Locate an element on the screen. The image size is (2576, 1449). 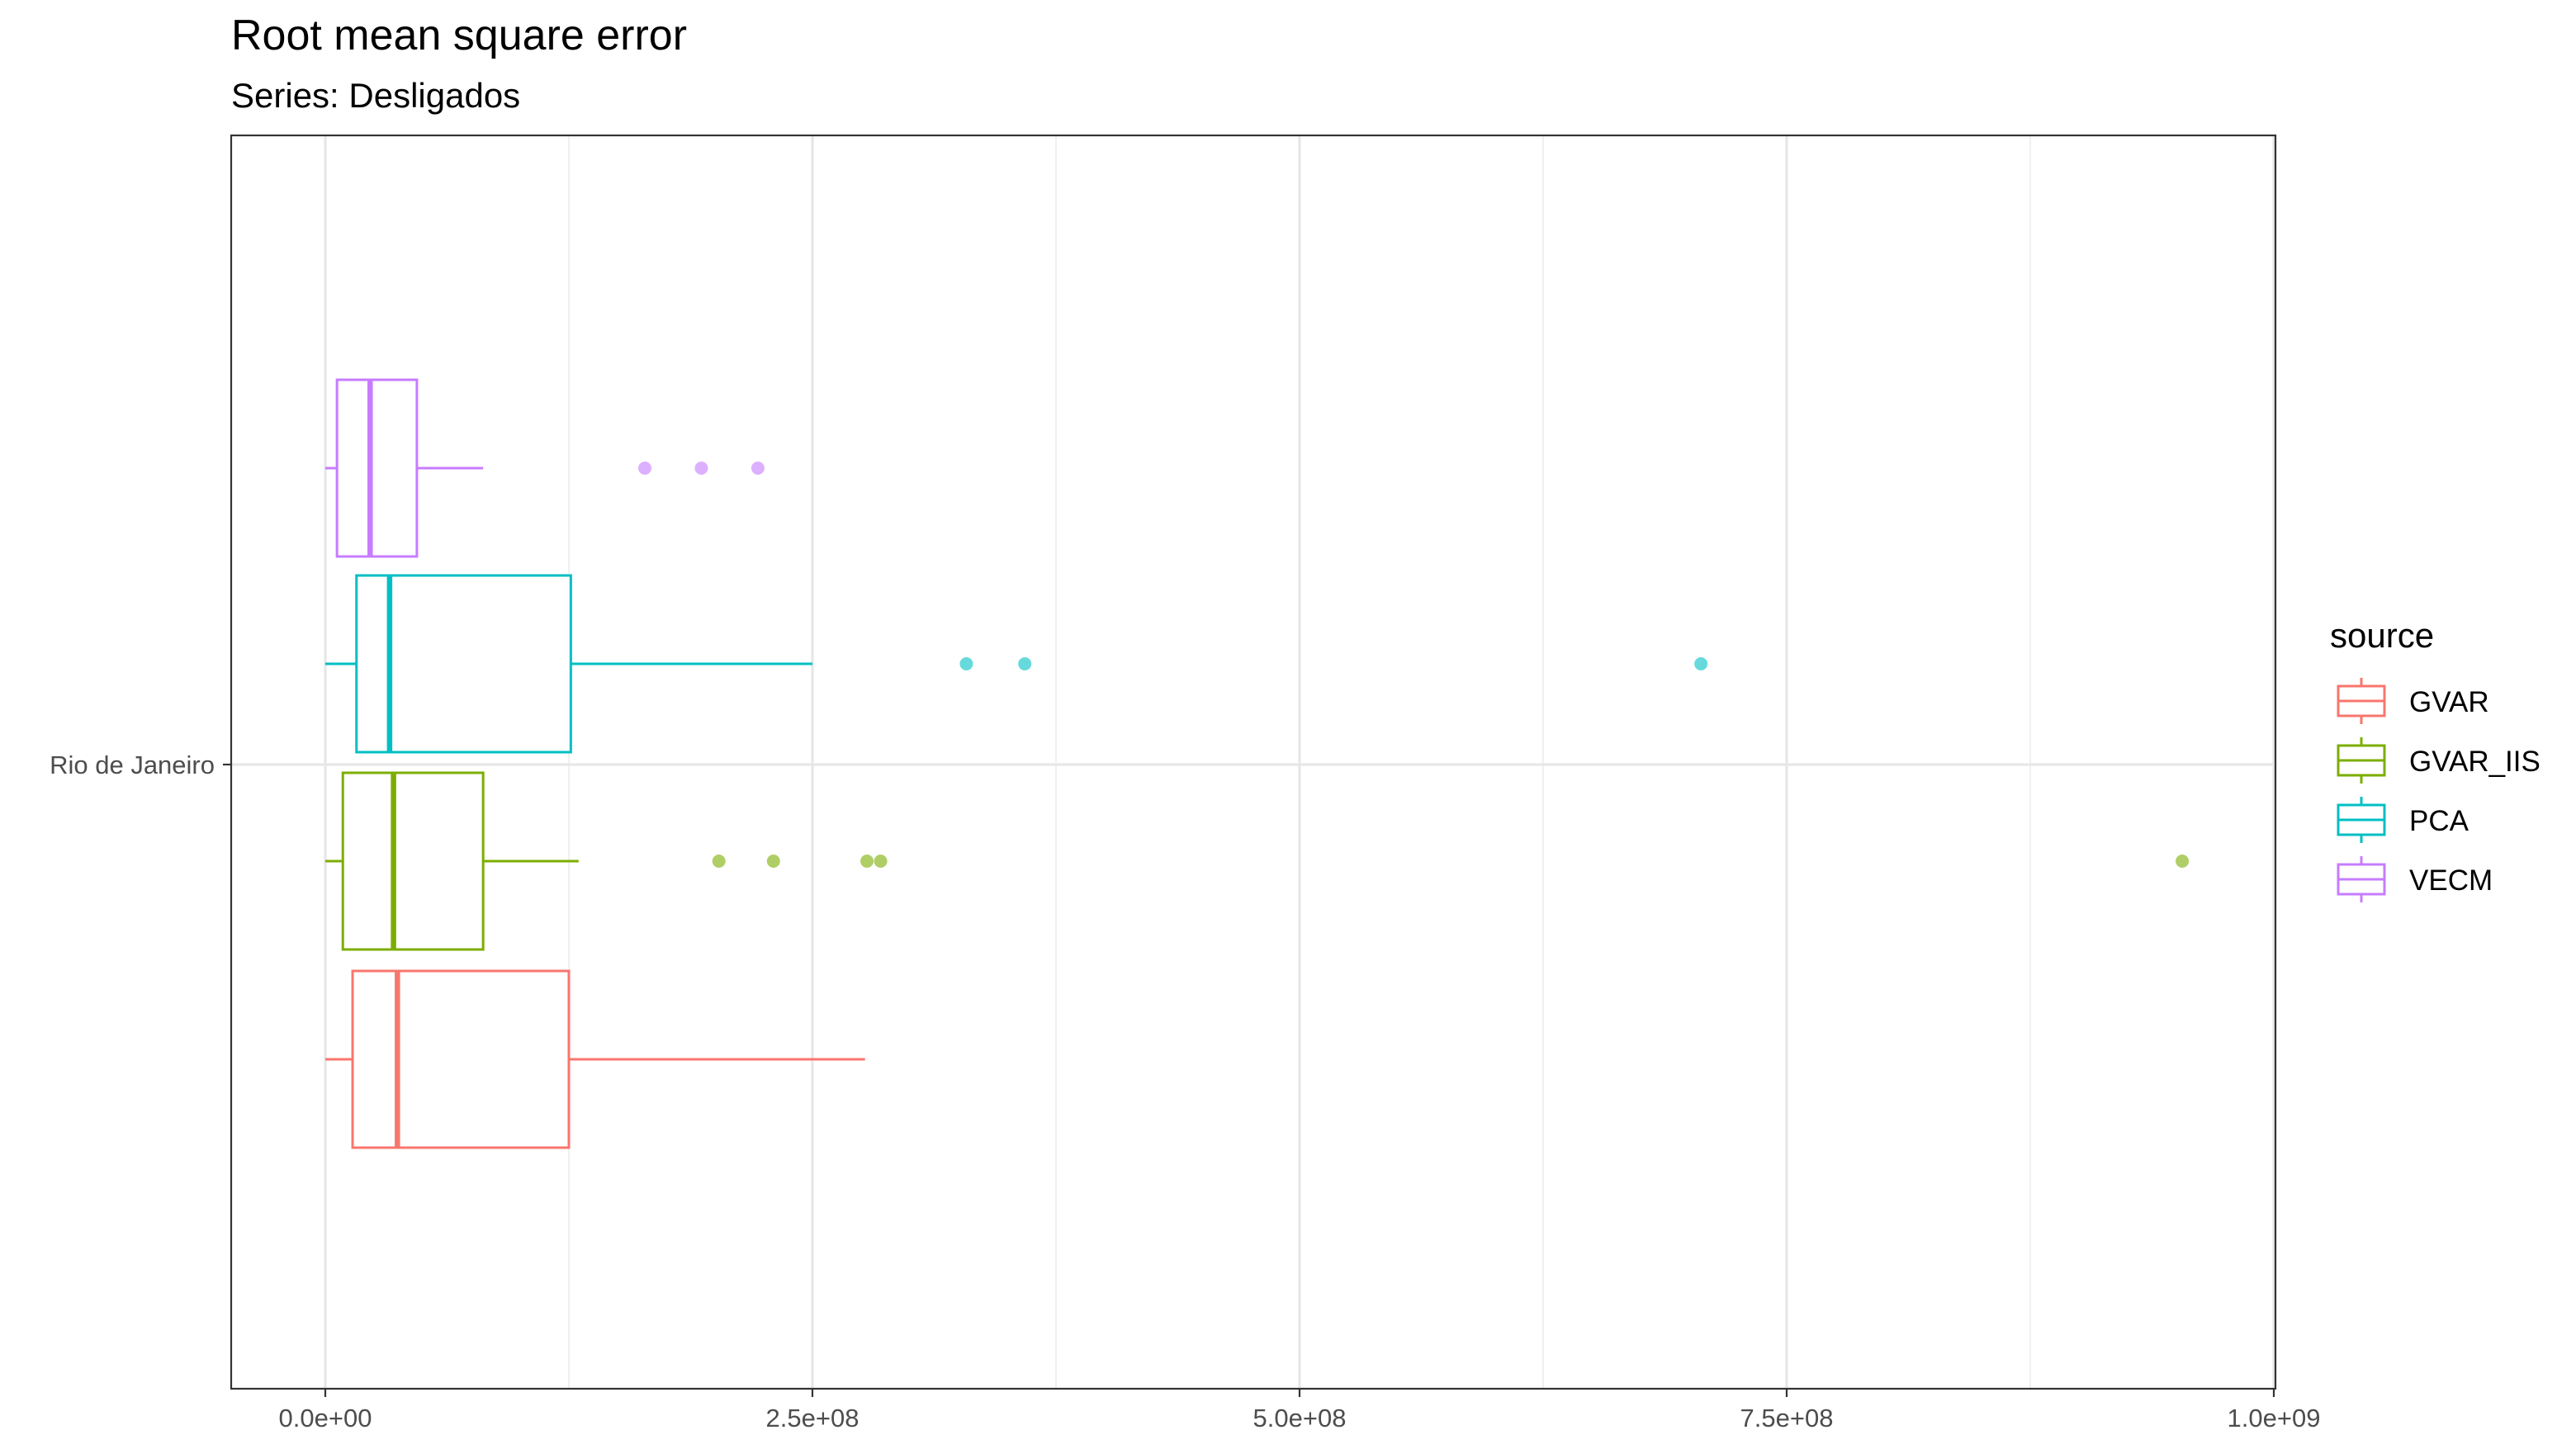
legend-item-gvar-iis: GVAR_IIS is located at coordinates (2438, 760).